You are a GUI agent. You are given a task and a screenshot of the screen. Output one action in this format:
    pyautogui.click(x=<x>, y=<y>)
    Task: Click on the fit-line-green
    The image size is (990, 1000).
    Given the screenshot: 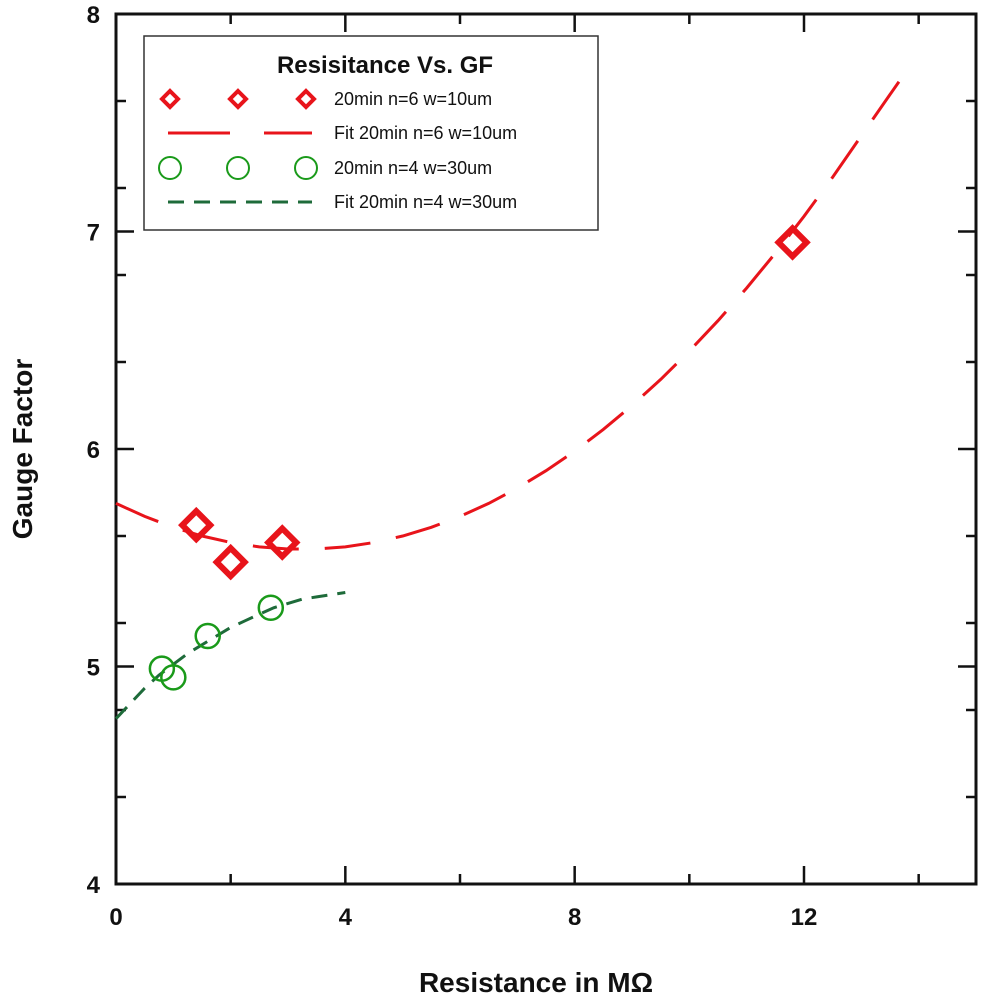 What is the action you would take?
    pyautogui.click(x=230, y=655)
    